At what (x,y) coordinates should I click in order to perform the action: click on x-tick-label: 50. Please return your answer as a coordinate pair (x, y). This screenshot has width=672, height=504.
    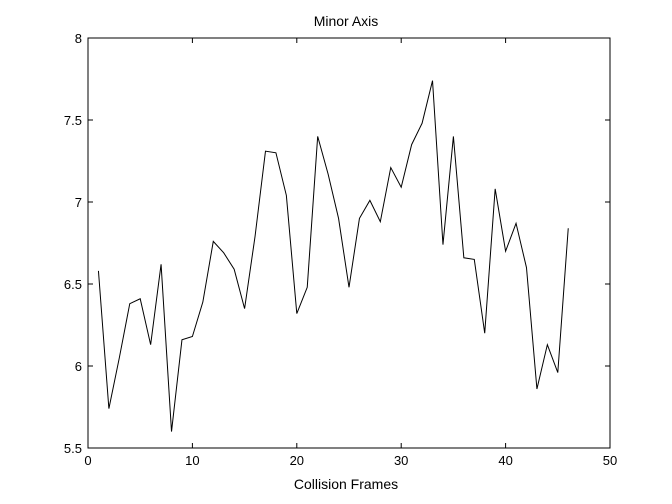
    Looking at the image, I should click on (610, 460).